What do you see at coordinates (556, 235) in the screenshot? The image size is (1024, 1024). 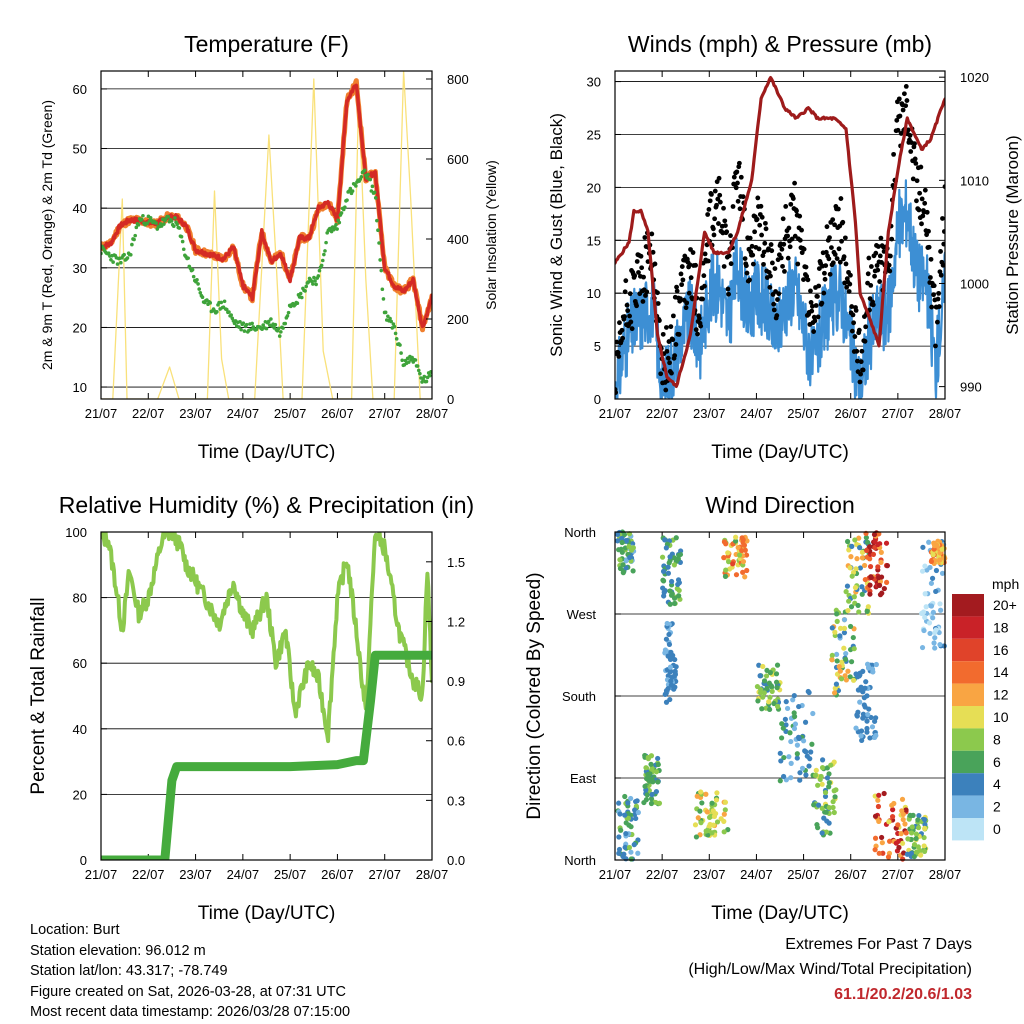 I see `y-axis-label: Sonic Wind & Gust (Blue, Black)` at bounding box center [556, 235].